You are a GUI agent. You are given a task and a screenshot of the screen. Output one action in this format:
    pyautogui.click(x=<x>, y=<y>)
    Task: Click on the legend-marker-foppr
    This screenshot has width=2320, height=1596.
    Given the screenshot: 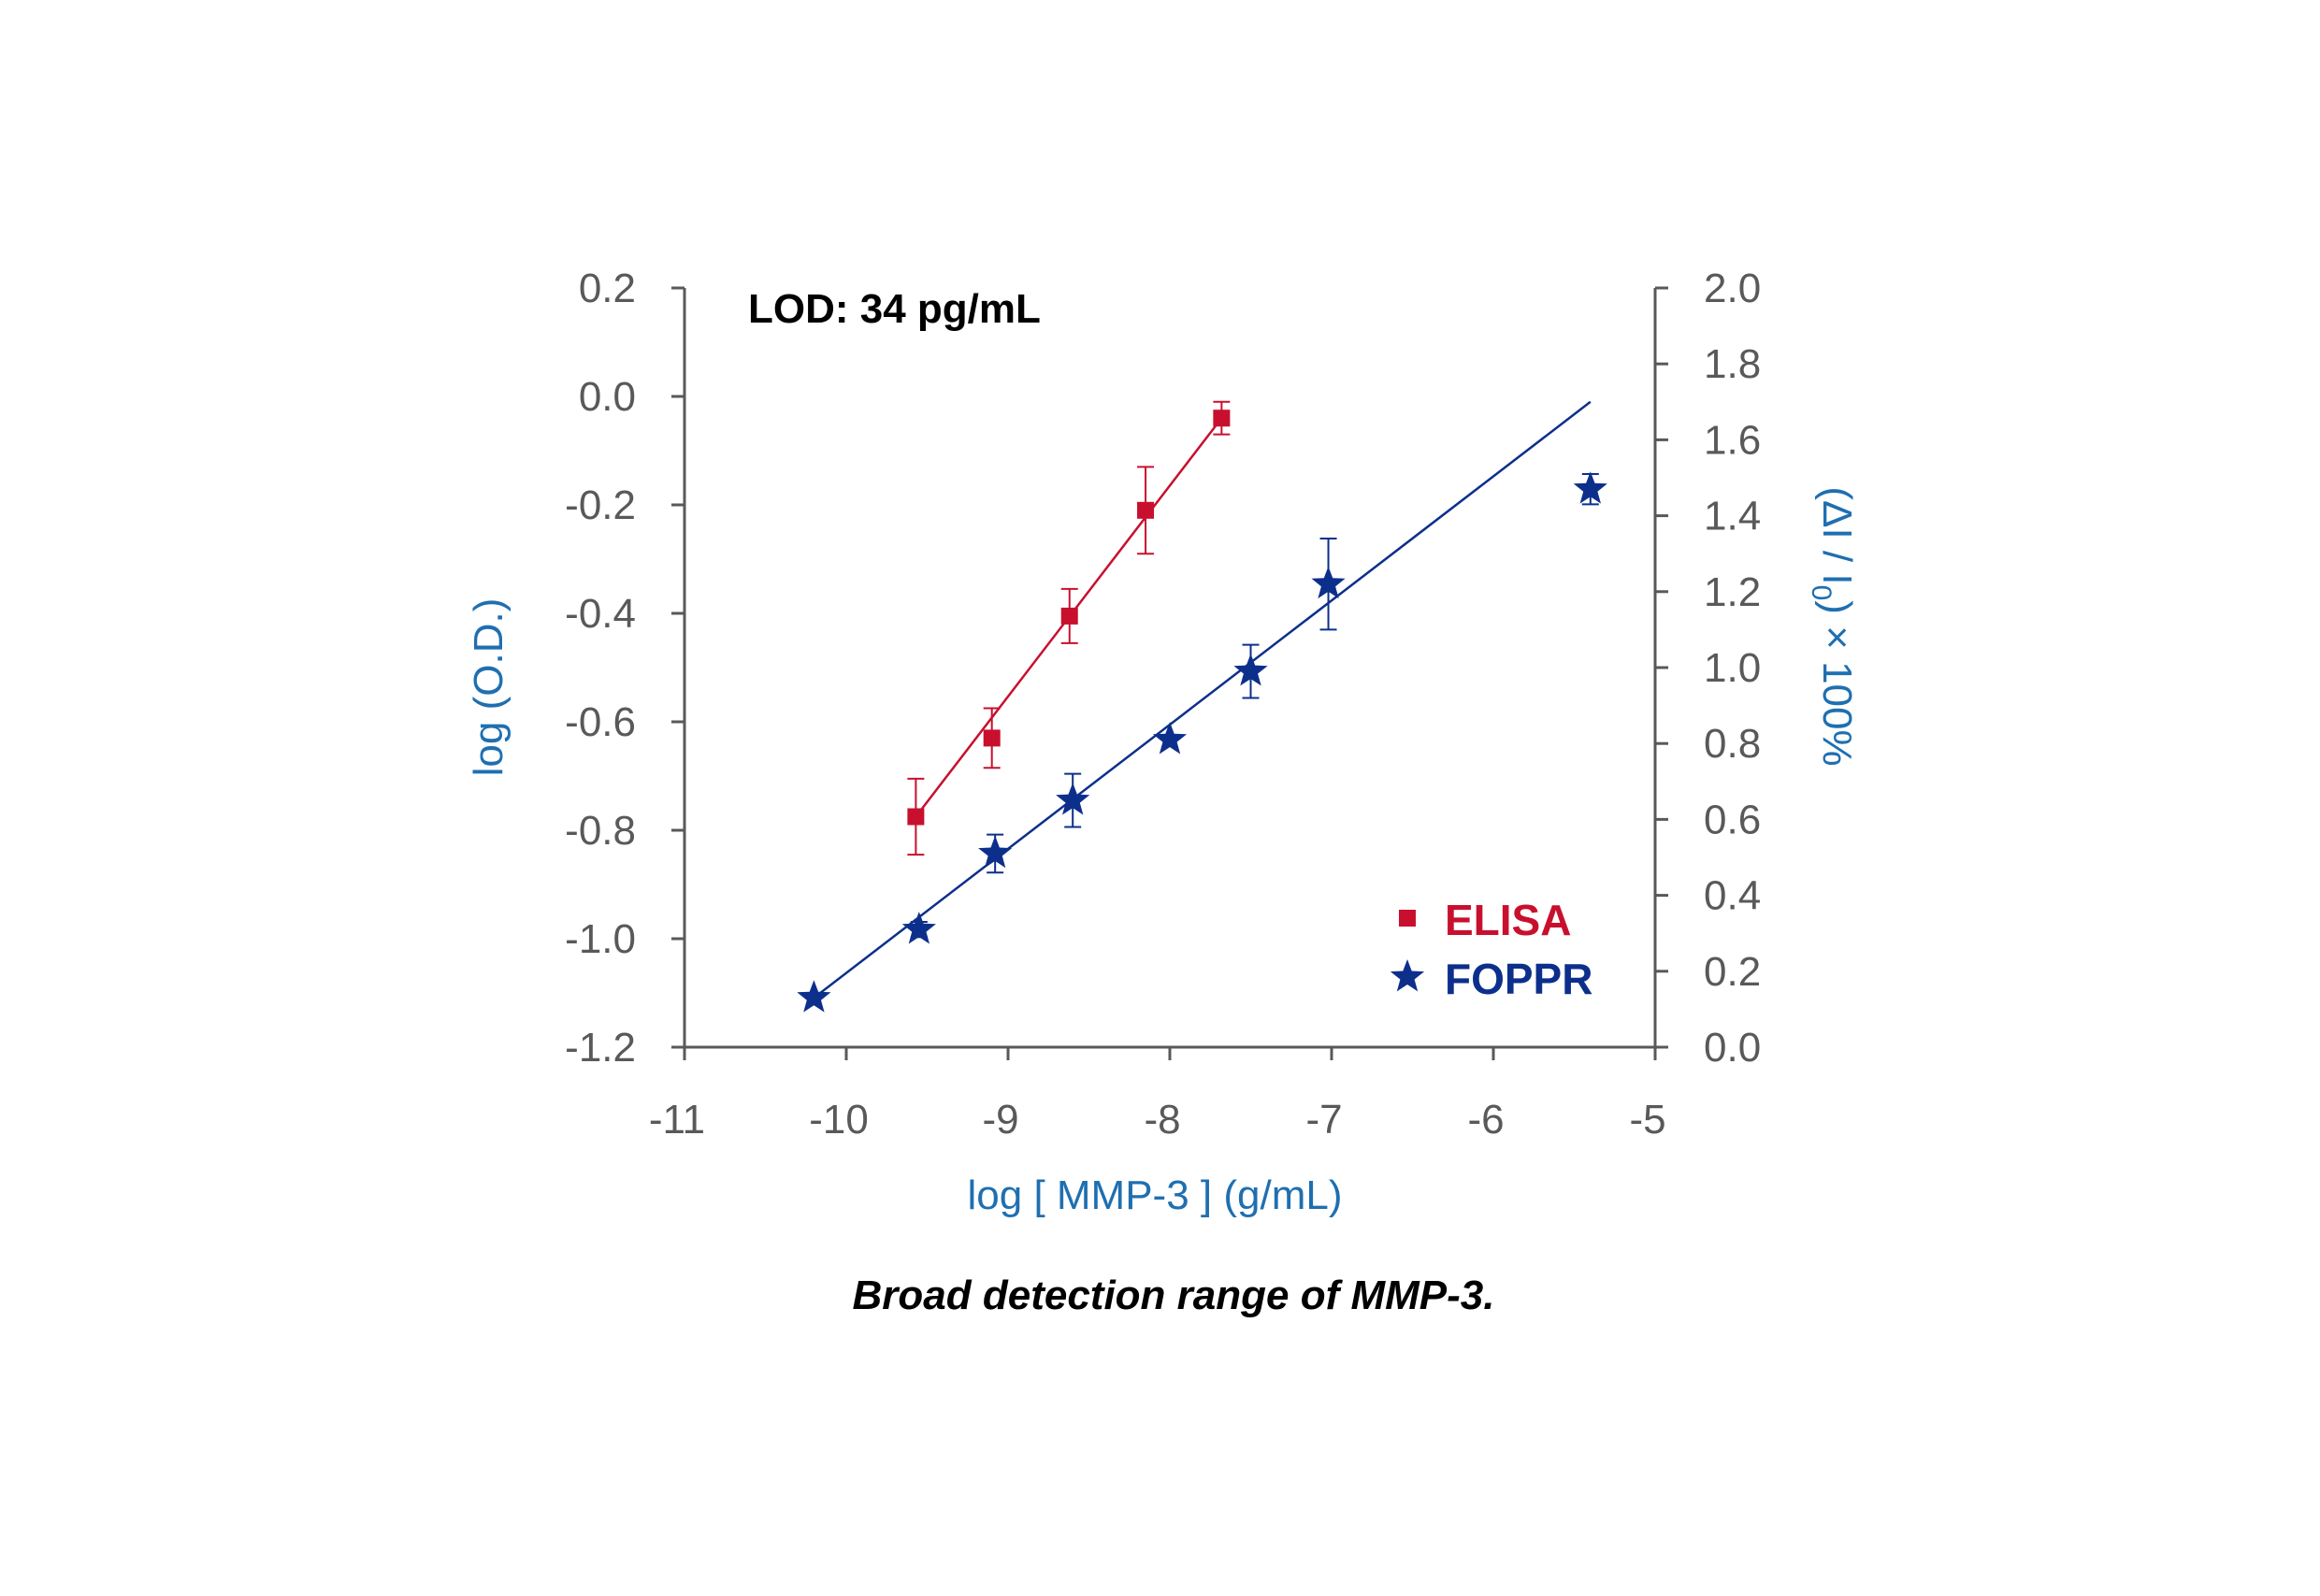 What is the action you would take?
    pyautogui.click(x=1407, y=975)
    